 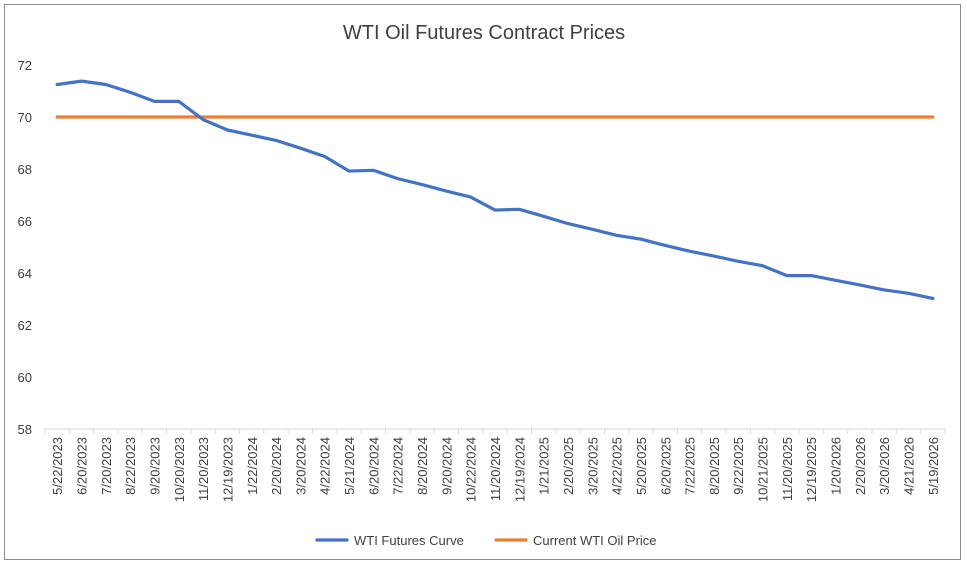 What do you see at coordinates (25, 65) in the screenshot?
I see `y-tick-label: 72` at bounding box center [25, 65].